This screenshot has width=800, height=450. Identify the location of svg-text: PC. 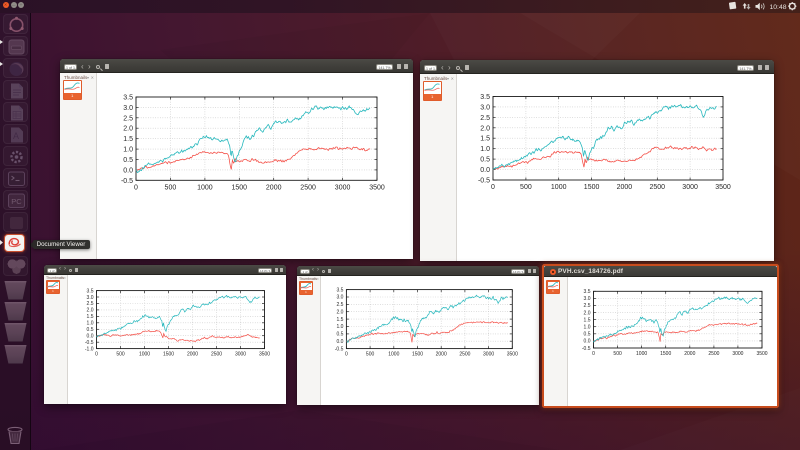
(16, 201).